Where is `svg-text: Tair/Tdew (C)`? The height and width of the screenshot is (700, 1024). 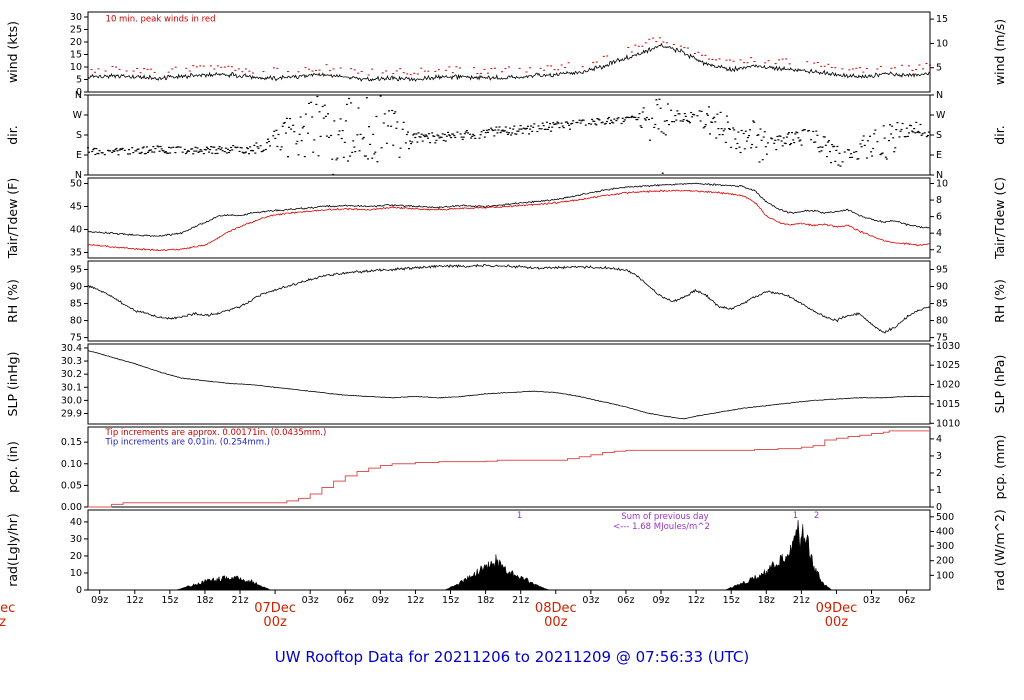
svg-text: Tair/Tdew (C) is located at coordinates (999, 218).